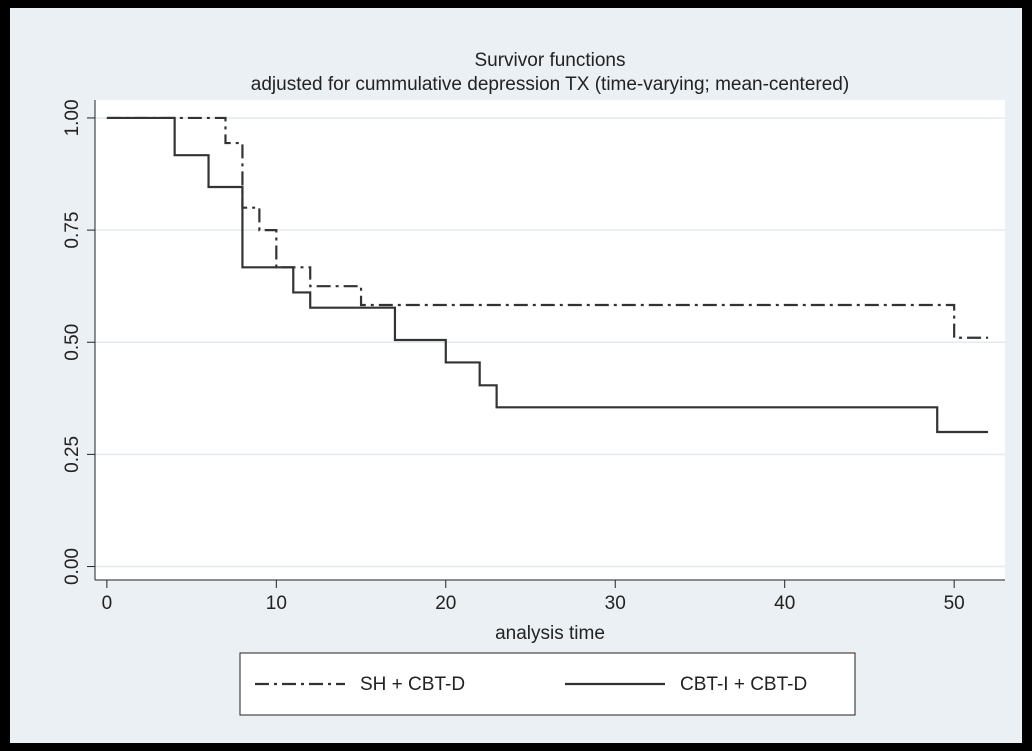 The height and width of the screenshot is (751, 1032). What do you see at coordinates (72, 566) in the screenshot?
I see `y-tick-label: 0.00` at bounding box center [72, 566].